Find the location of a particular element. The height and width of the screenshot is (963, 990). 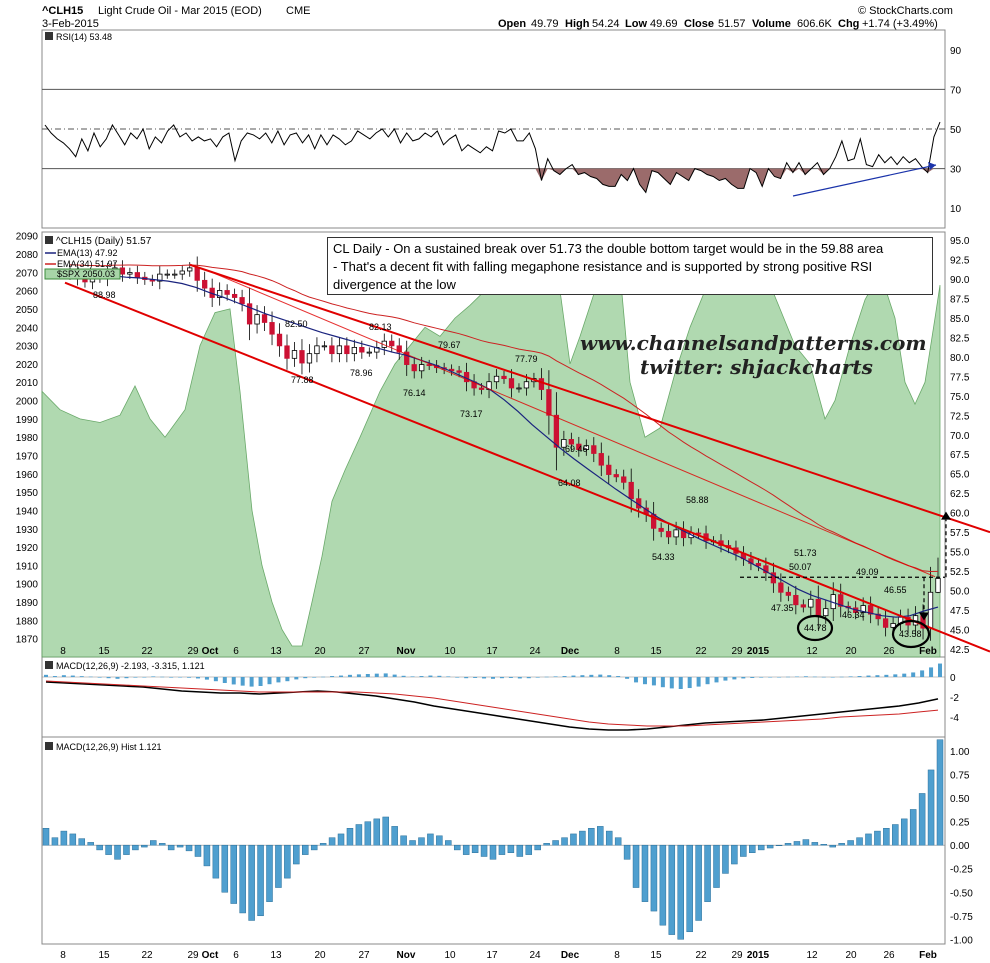

spx-y-tick: 2080 is located at coordinates (27, 255).